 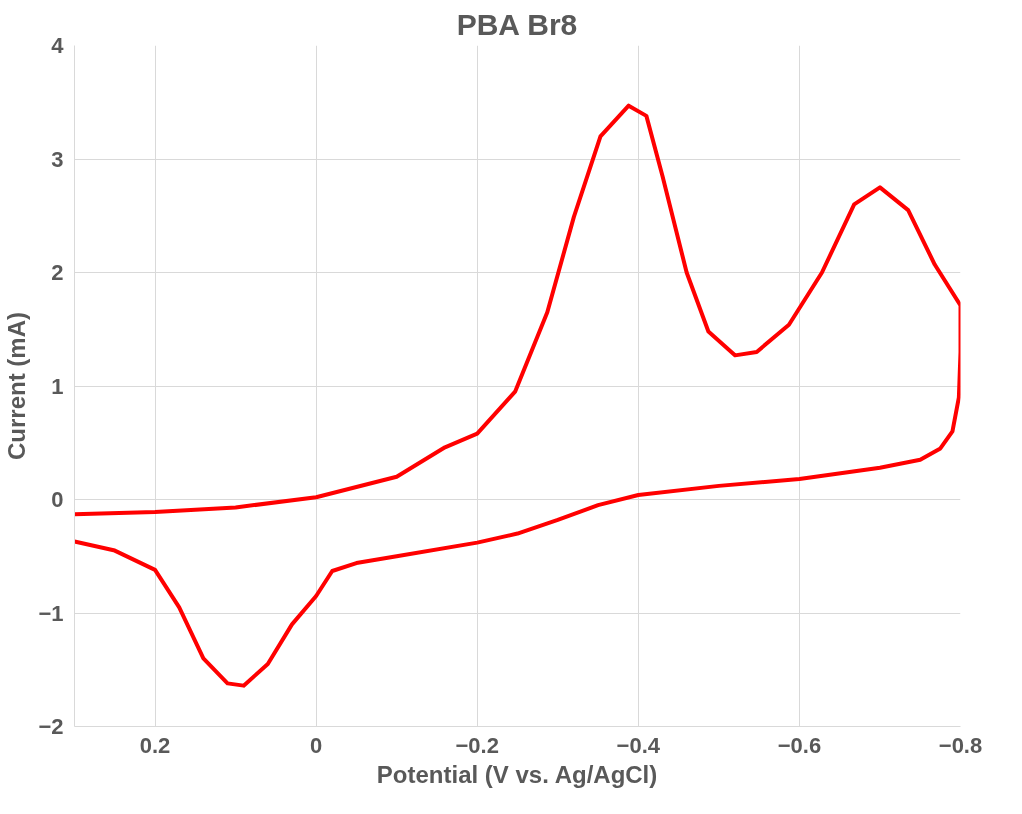 I want to click on x-tick-label: −0.8, so click(x=960, y=745).